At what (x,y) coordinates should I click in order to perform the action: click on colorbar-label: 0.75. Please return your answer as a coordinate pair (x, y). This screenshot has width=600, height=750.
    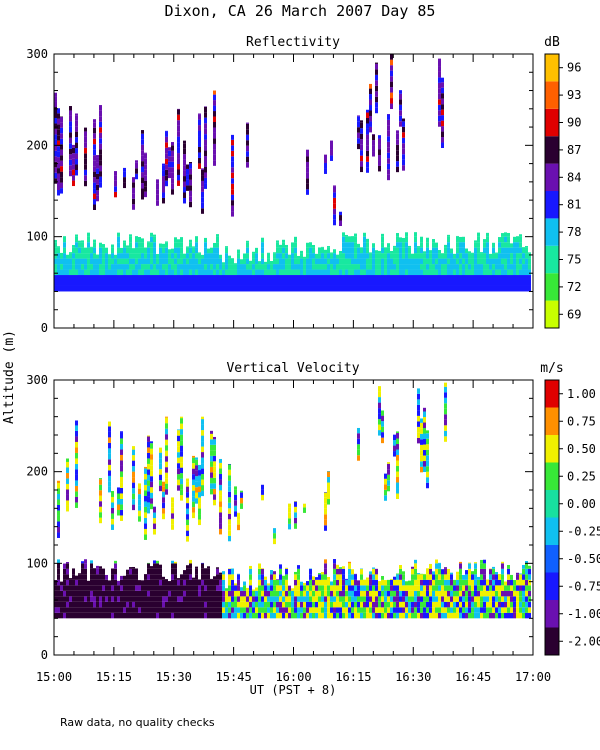
    Looking at the image, I should click on (581, 421).